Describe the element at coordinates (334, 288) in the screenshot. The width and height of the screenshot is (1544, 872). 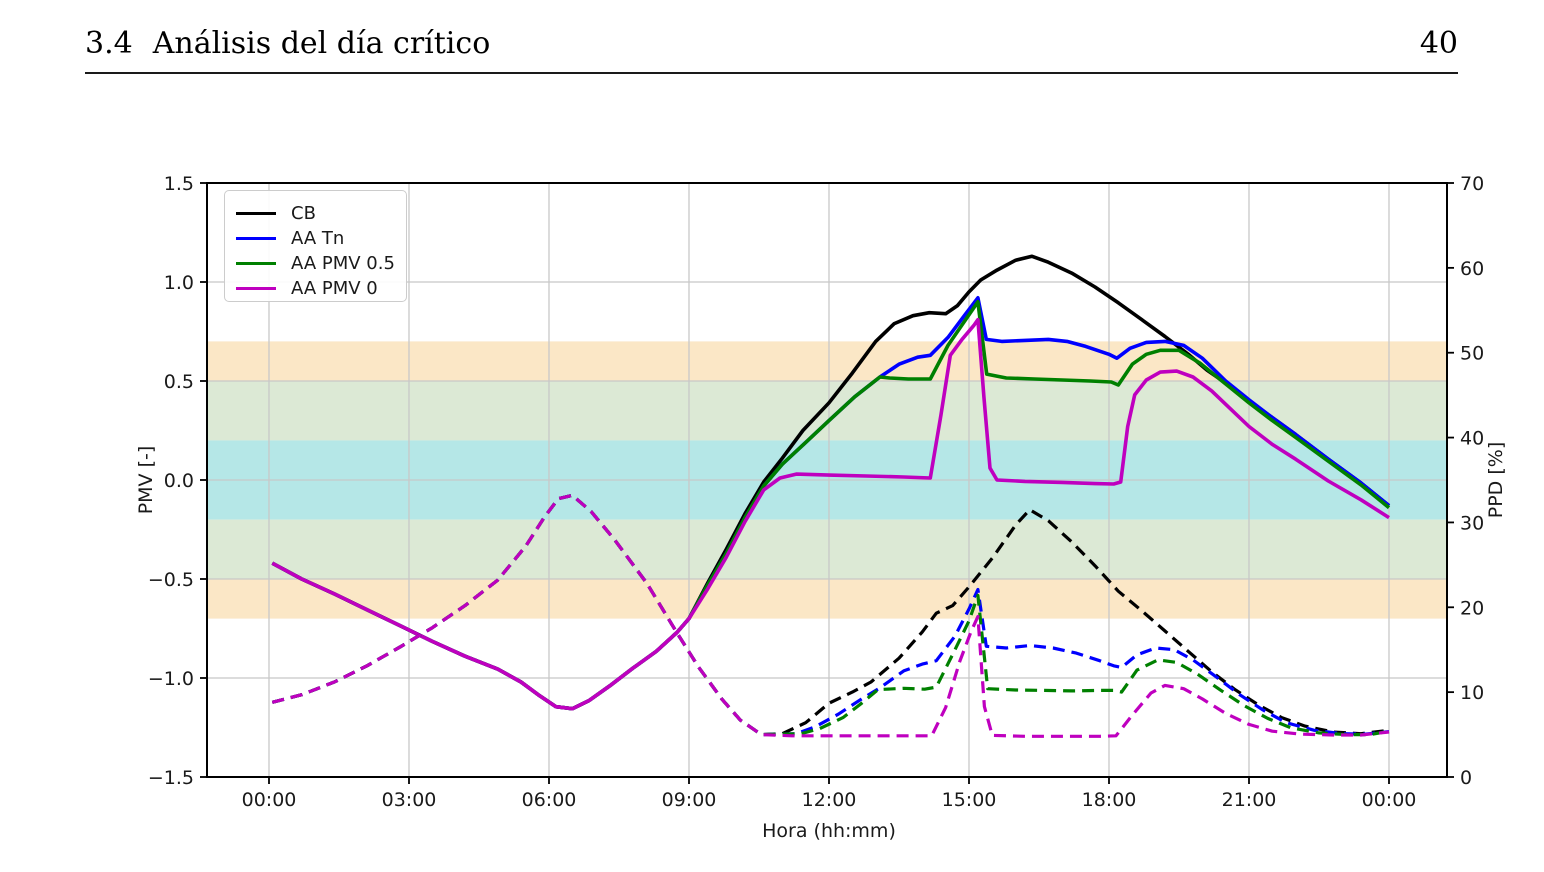
I see `legend-label: AA PMV 0` at that location.